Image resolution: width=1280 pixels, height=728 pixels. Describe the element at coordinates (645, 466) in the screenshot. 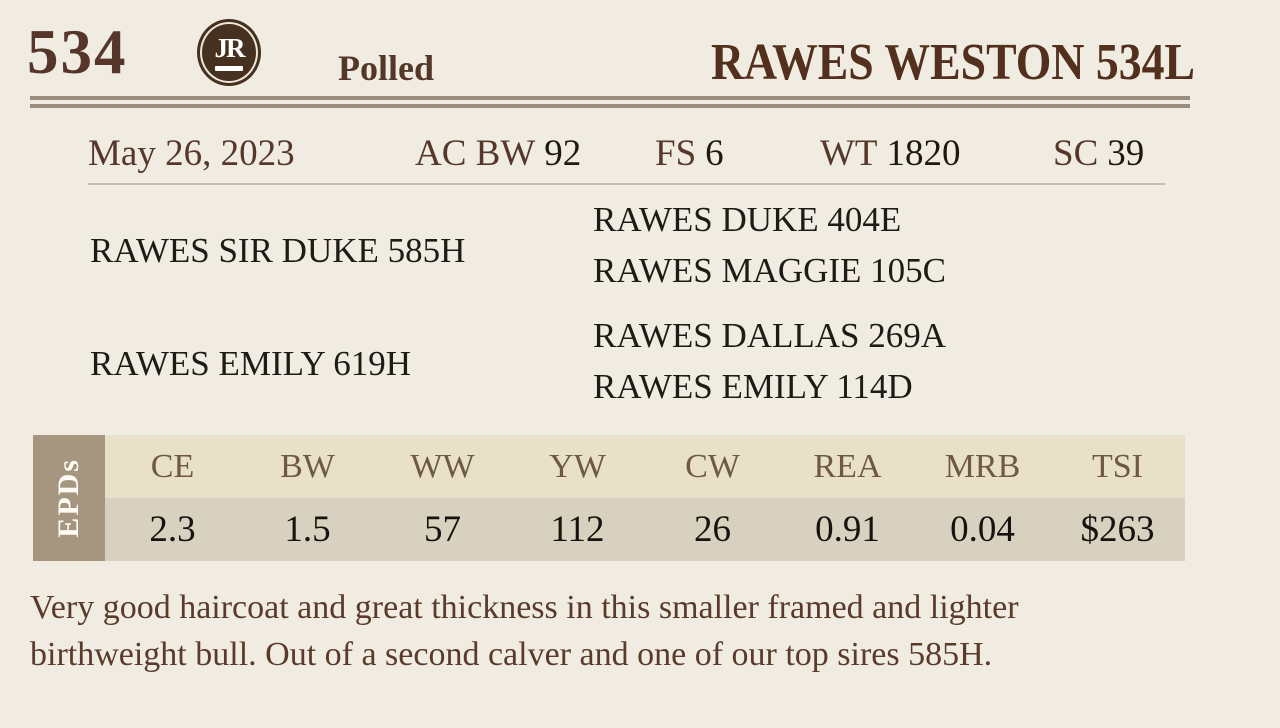

I see `epd-header-row: CE BW WW YW CW REA MRB TSI` at that location.